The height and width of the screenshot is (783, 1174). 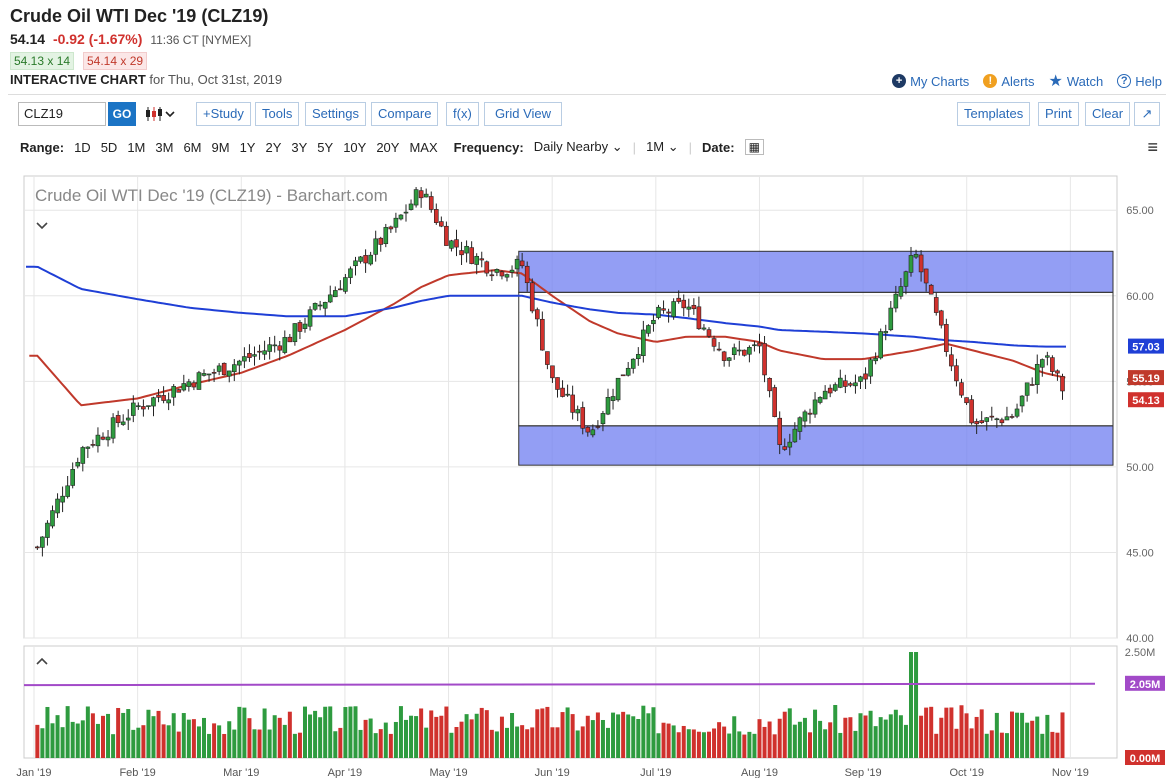 I want to click on range-option-3m: 3M, so click(x=164, y=147).